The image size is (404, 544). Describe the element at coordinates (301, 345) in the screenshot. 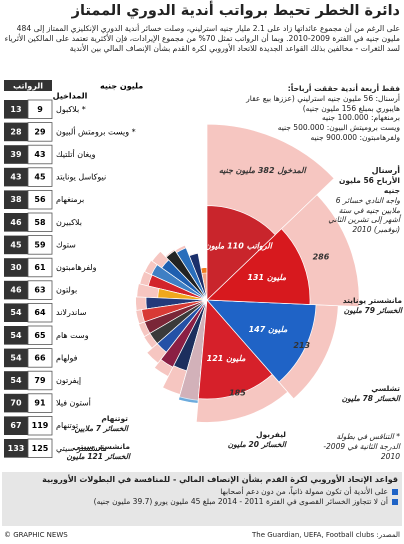

I see `value-label: 213` at that location.